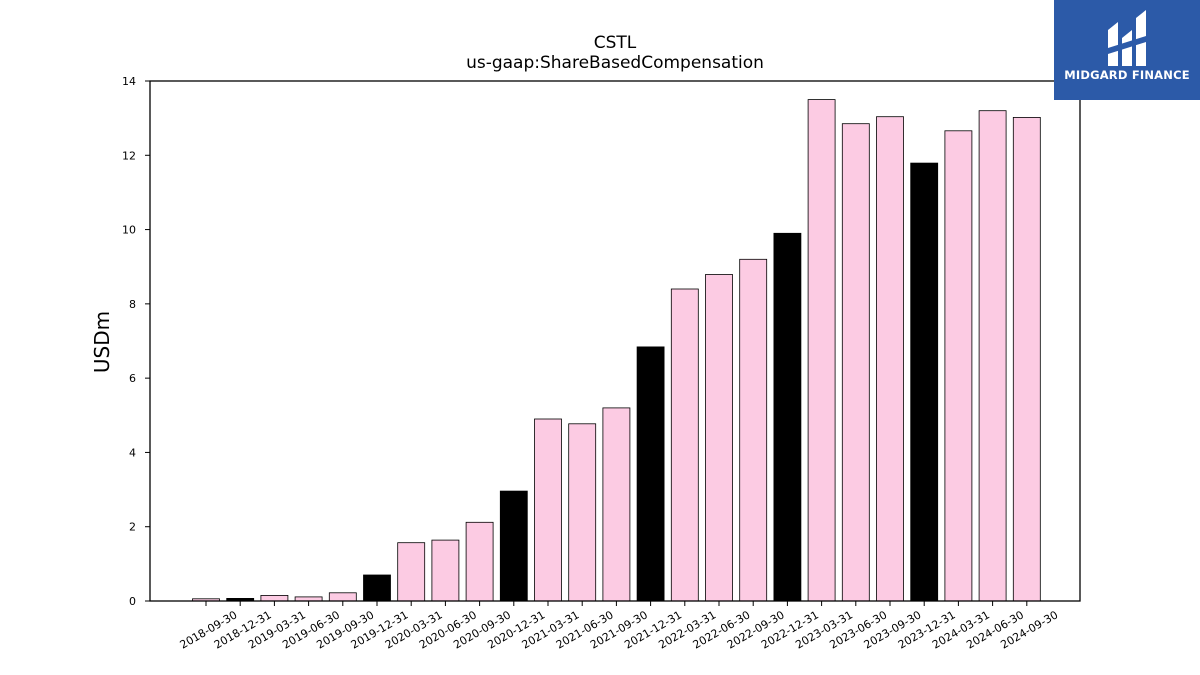  Describe the element at coordinates (129, 81) in the screenshot. I see `y-tick-label: 14` at that location.